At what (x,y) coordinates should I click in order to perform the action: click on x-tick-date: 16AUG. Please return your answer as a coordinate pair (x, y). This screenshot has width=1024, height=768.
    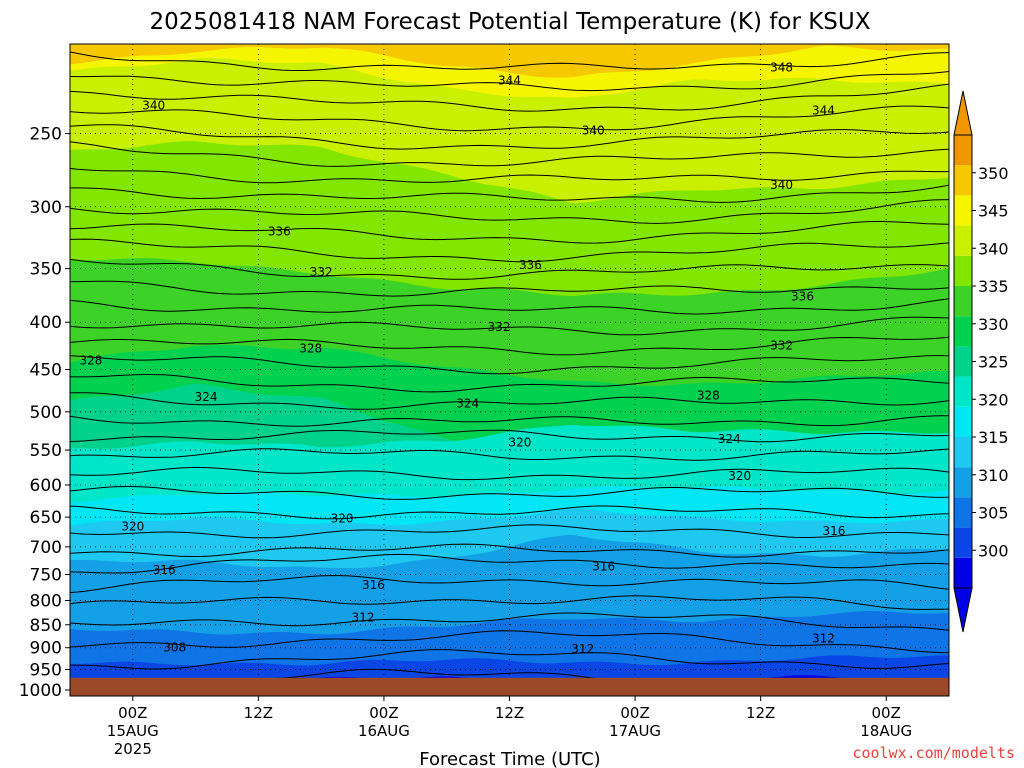
    Looking at the image, I should click on (384, 731).